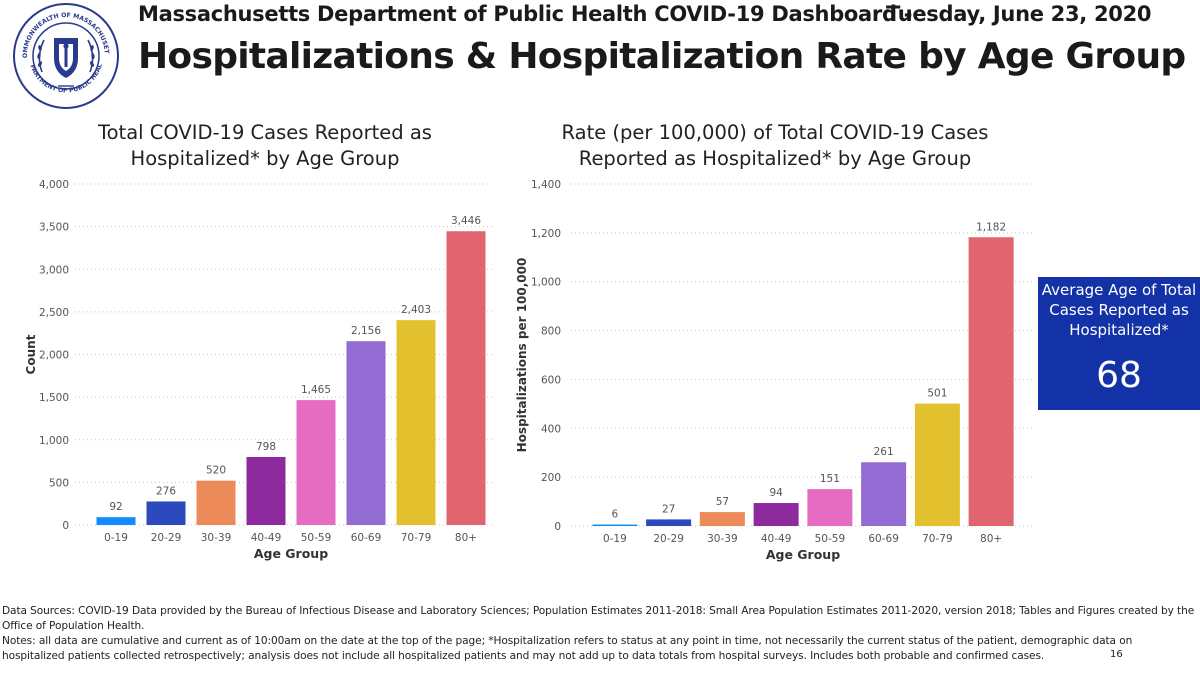 The width and height of the screenshot is (1200, 687). What do you see at coordinates (776, 493) in the screenshot?
I see `right-value-label: 94` at bounding box center [776, 493].